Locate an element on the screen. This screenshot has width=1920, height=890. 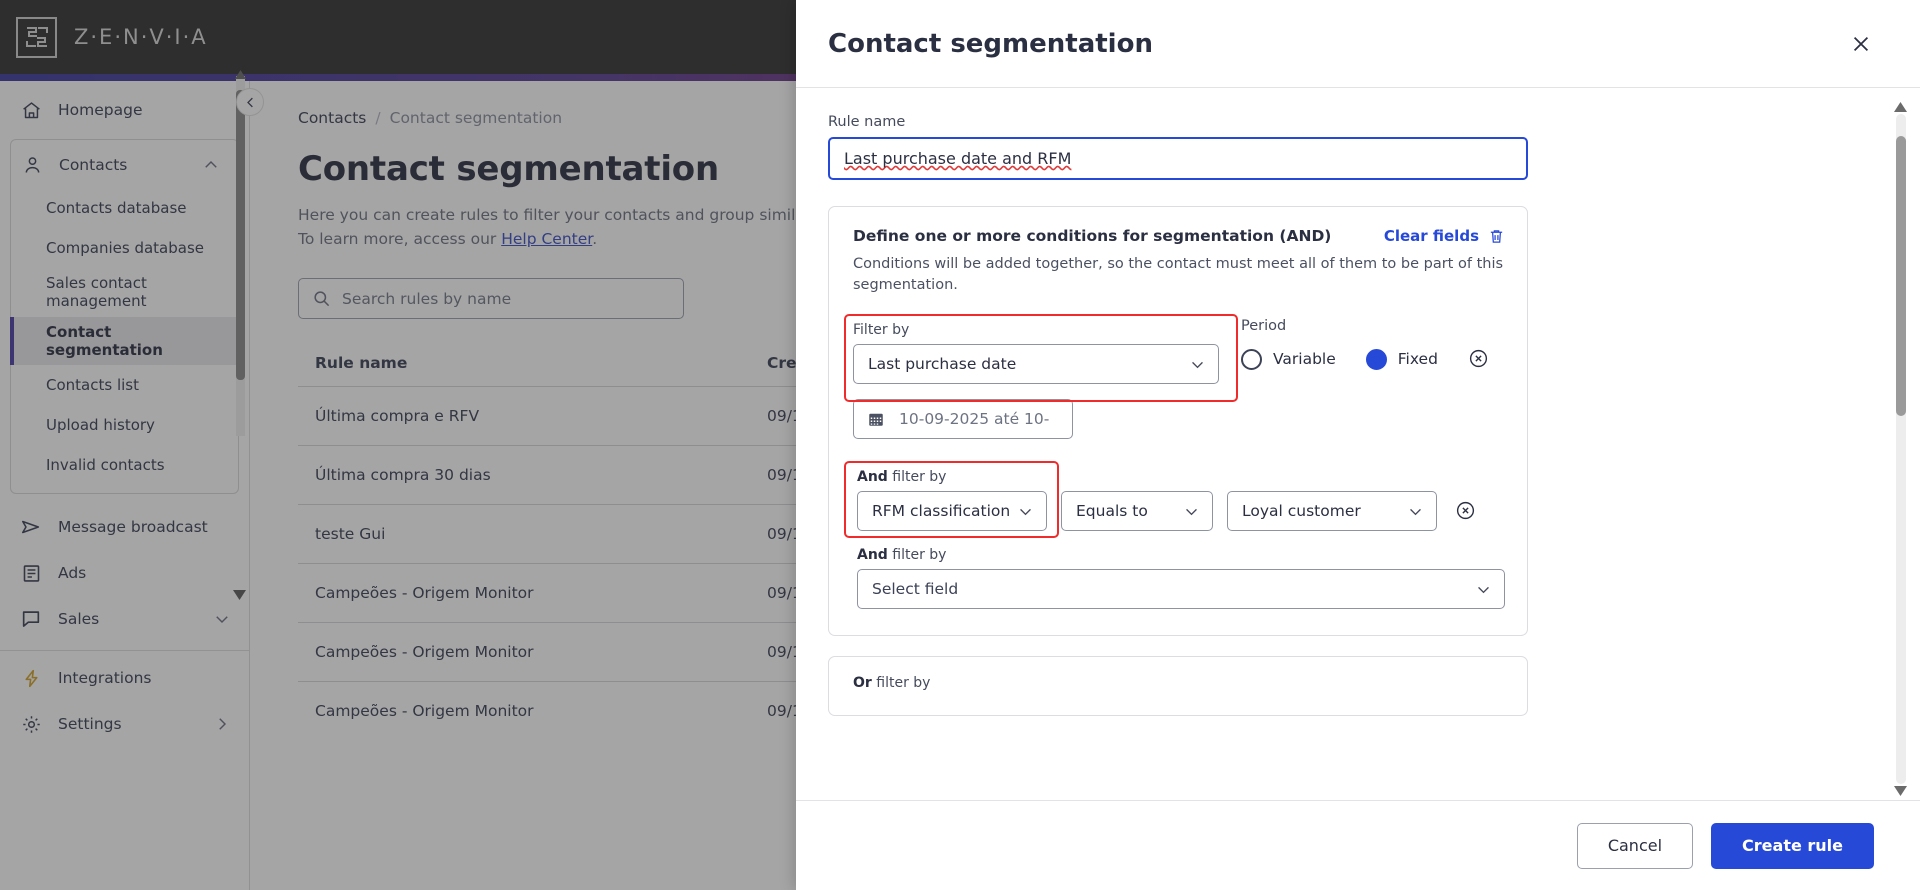
chevron-right-icon is located at coordinates (222, 724).